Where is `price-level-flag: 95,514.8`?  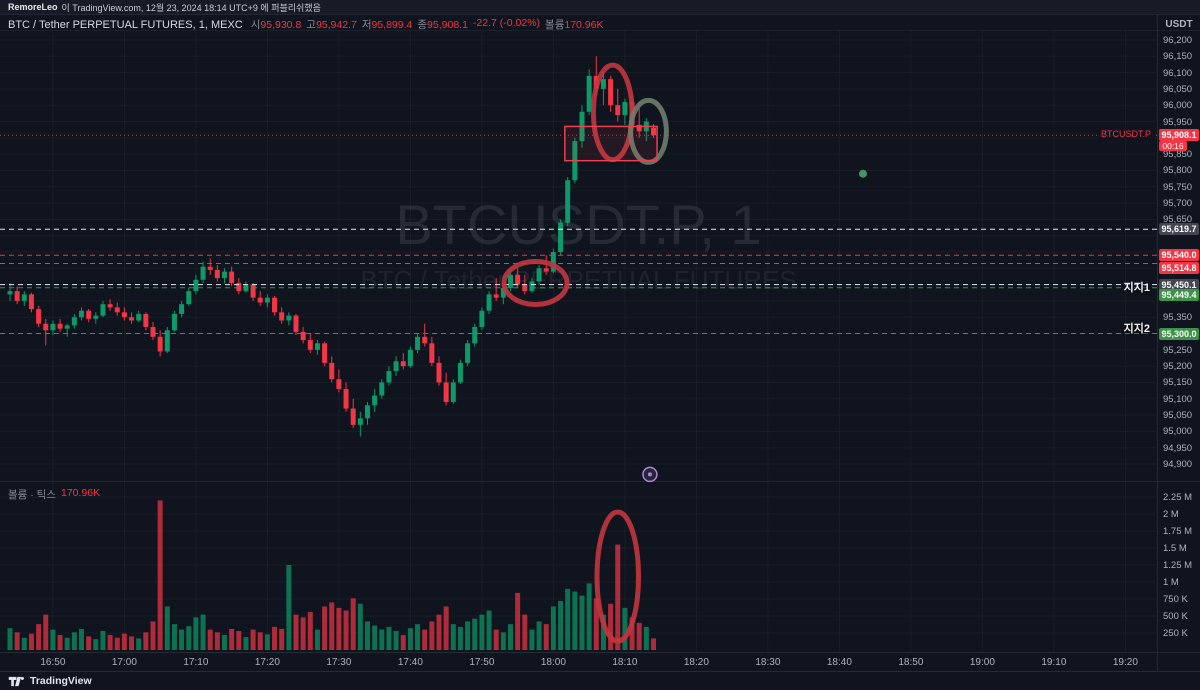 price-level-flag: 95,514.8 is located at coordinates (1179, 268).